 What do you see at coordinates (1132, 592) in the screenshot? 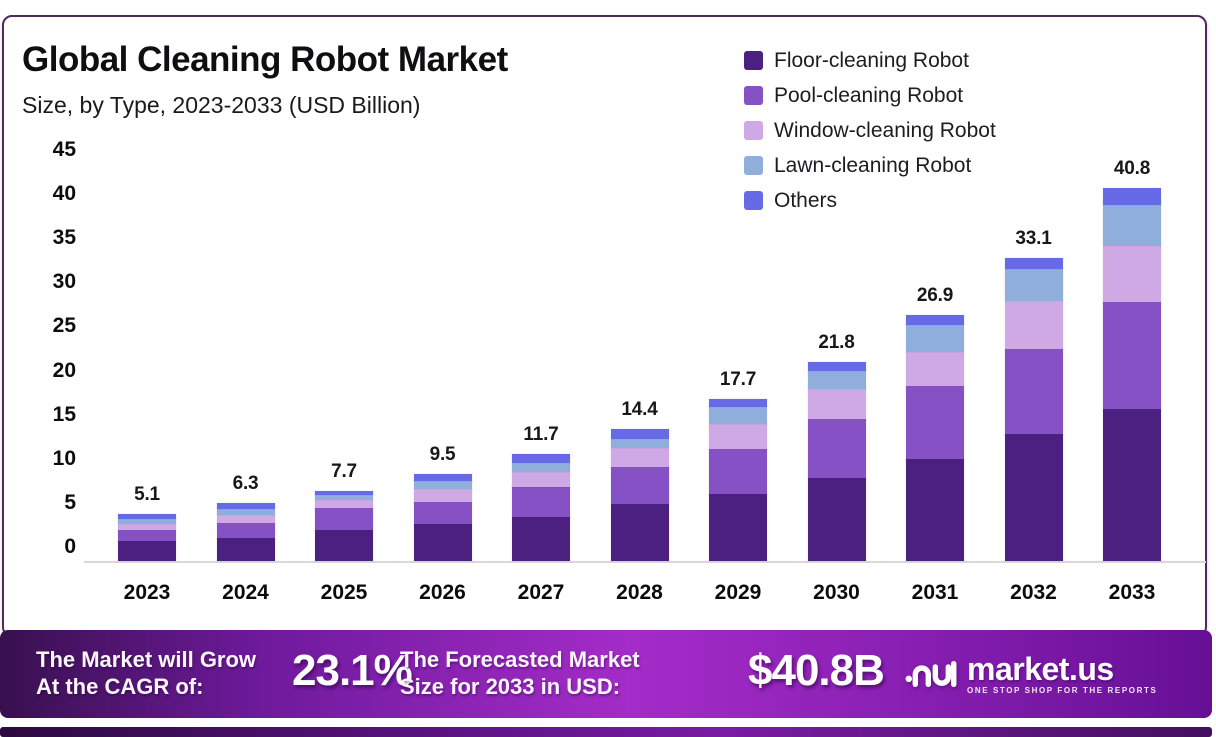
I see `x-axis-tick-2033: 2033` at bounding box center [1132, 592].